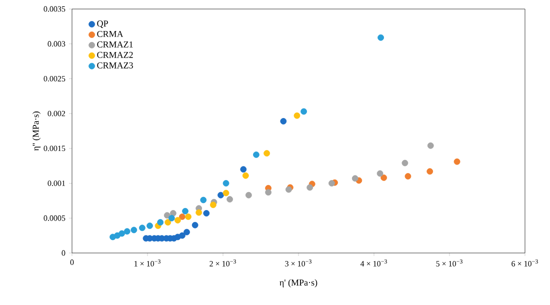  Describe the element at coordinates (223, 263) in the screenshot. I see `x-tick-label: 2 × 10$^{−3}$` at that location.